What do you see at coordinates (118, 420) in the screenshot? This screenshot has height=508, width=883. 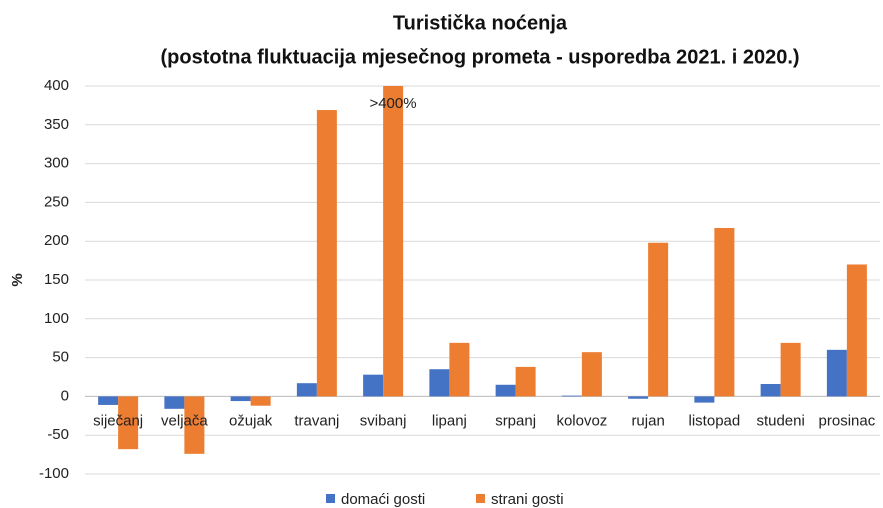 I see `x-tick-label: siječanj` at bounding box center [118, 420].